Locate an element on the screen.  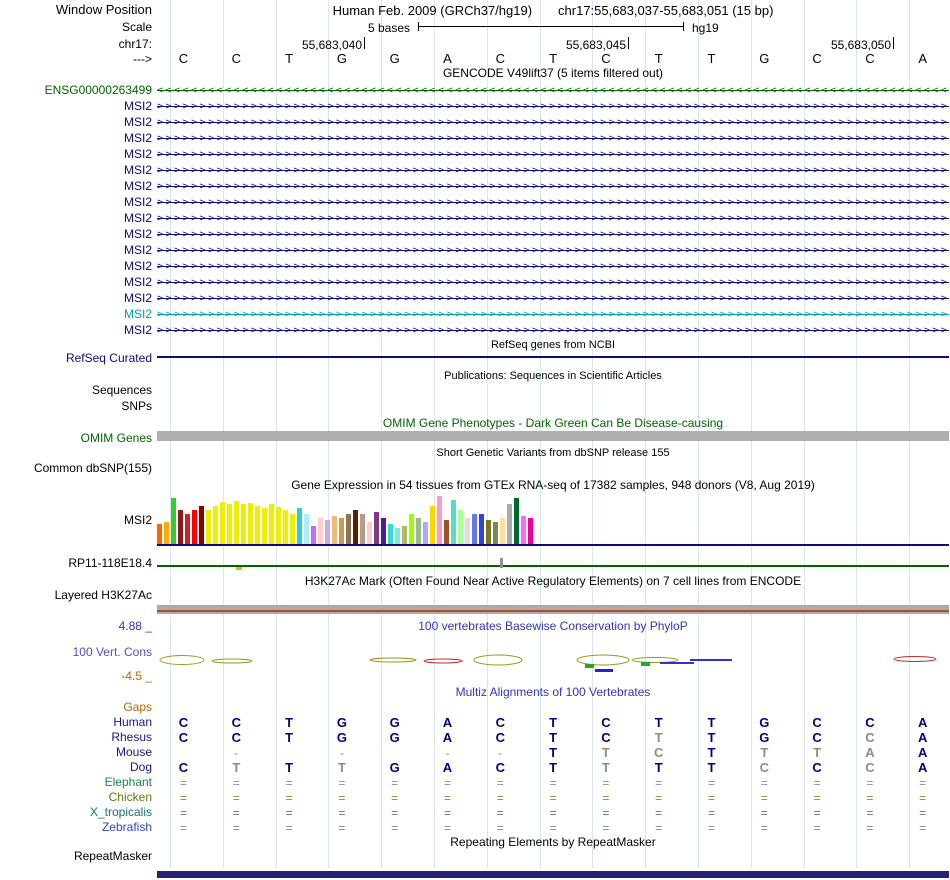
omim-genes-label: OMIM Genes is located at coordinates (116, 438).